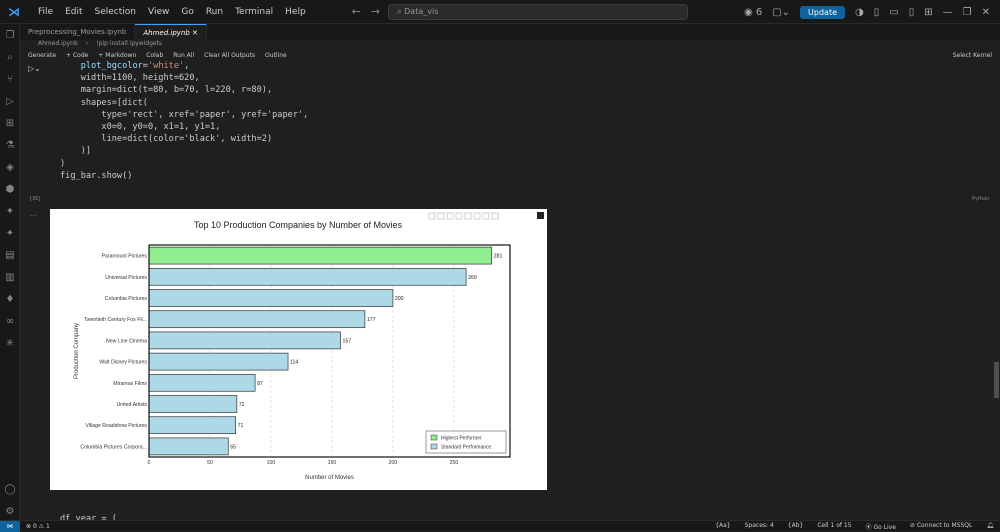 This screenshot has width=1000, height=532. I want to click on menu-item-go: Go, so click(187, 11).